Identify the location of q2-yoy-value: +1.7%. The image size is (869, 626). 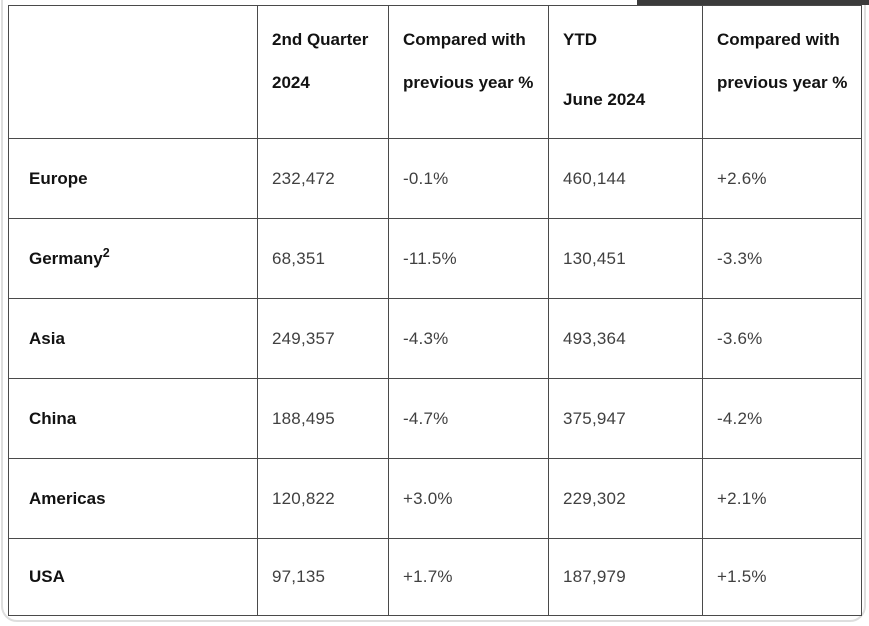
(468, 577).